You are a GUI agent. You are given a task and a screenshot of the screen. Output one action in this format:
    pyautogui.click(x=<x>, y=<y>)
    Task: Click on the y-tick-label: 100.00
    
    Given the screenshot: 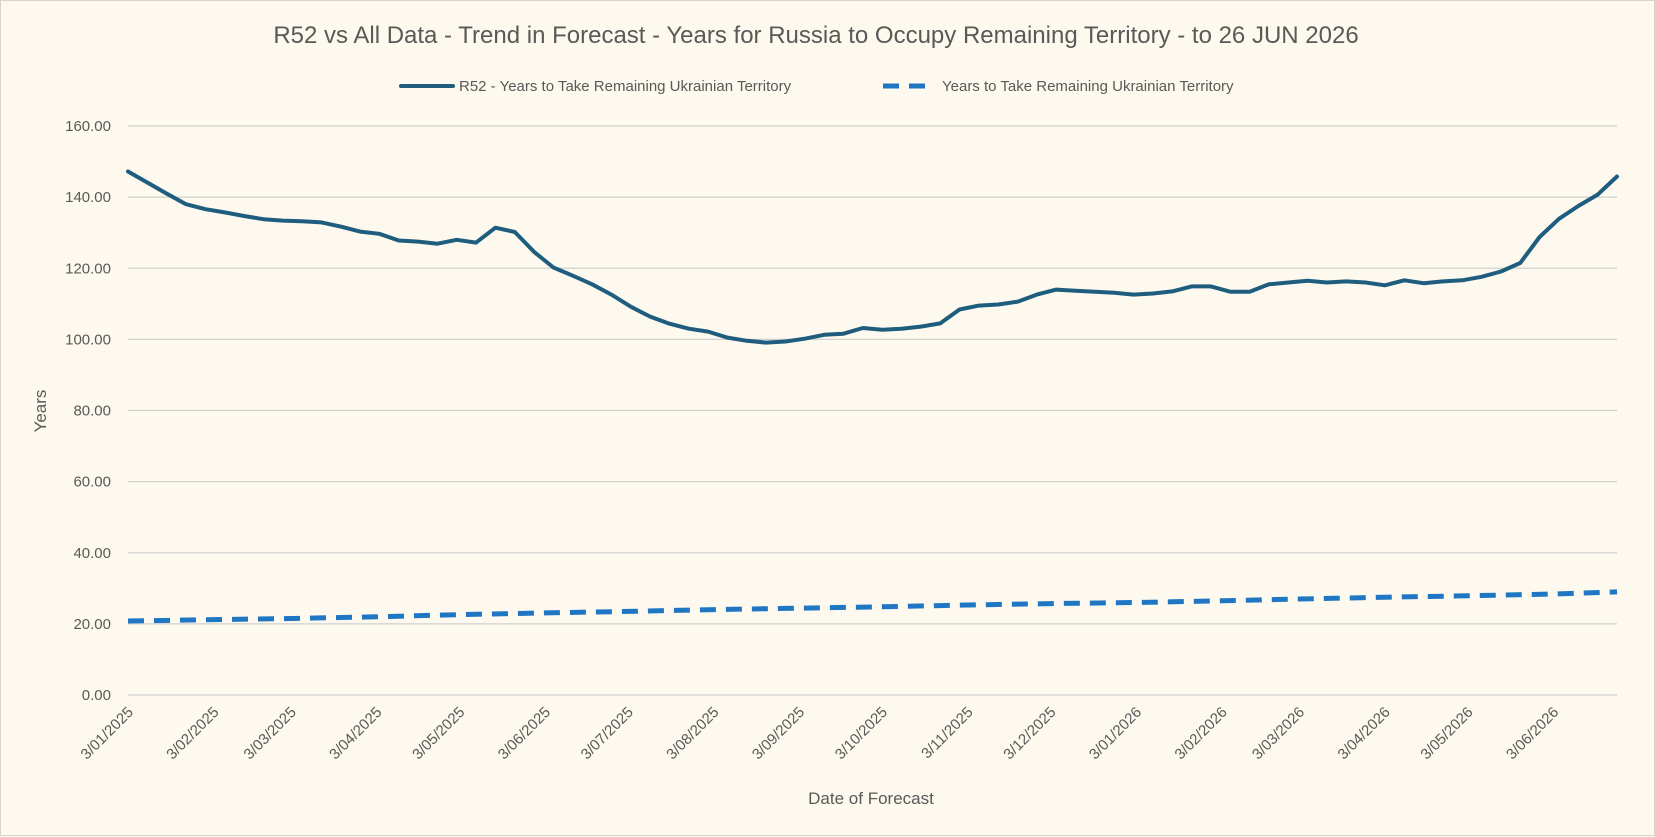 What is the action you would take?
    pyautogui.click(x=88, y=339)
    